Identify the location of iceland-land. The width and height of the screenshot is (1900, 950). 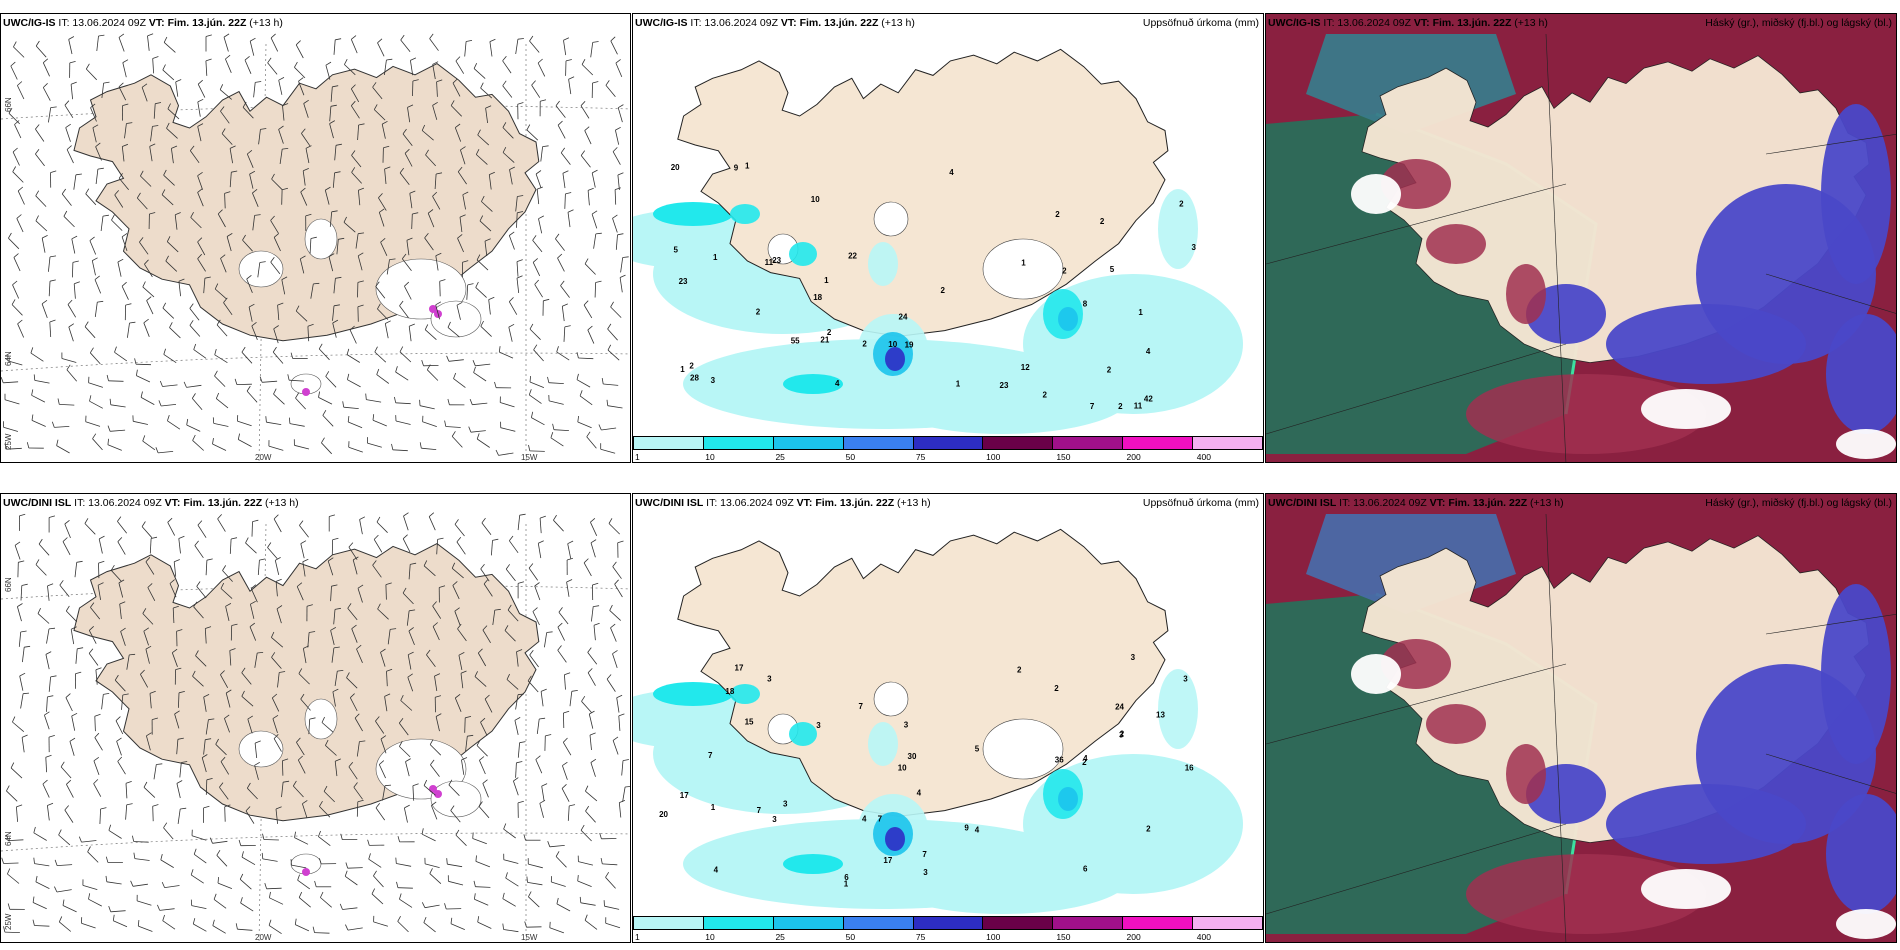
(306, 682).